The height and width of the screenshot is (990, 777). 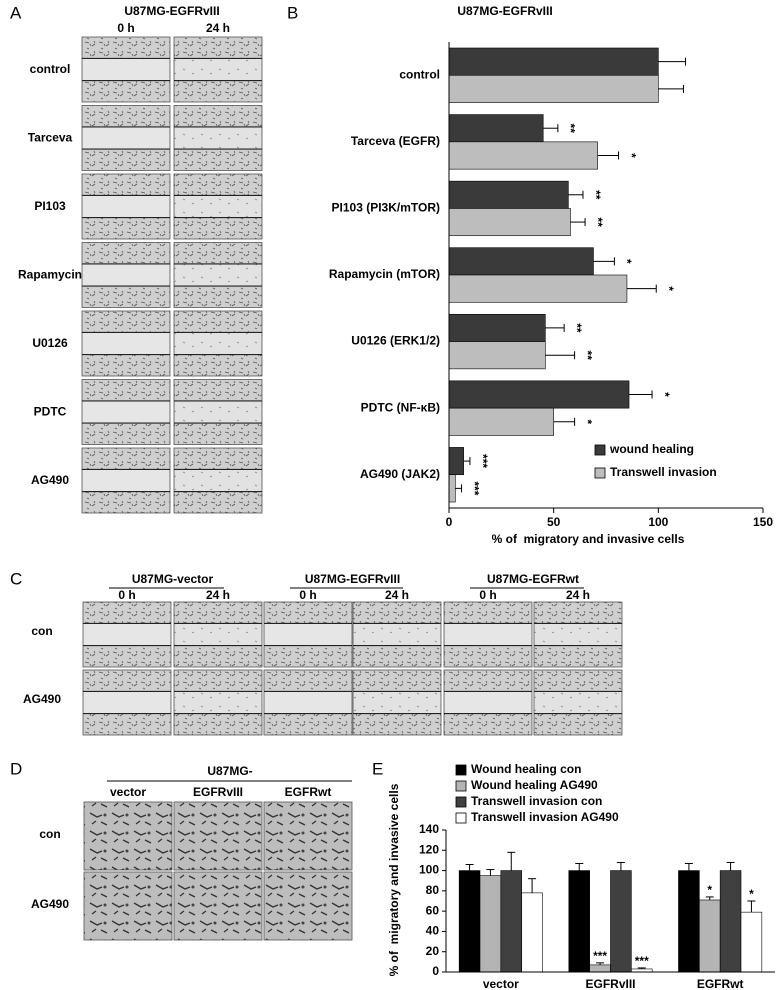 I want to click on row-label: Tarceva, so click(x=50, y=138).